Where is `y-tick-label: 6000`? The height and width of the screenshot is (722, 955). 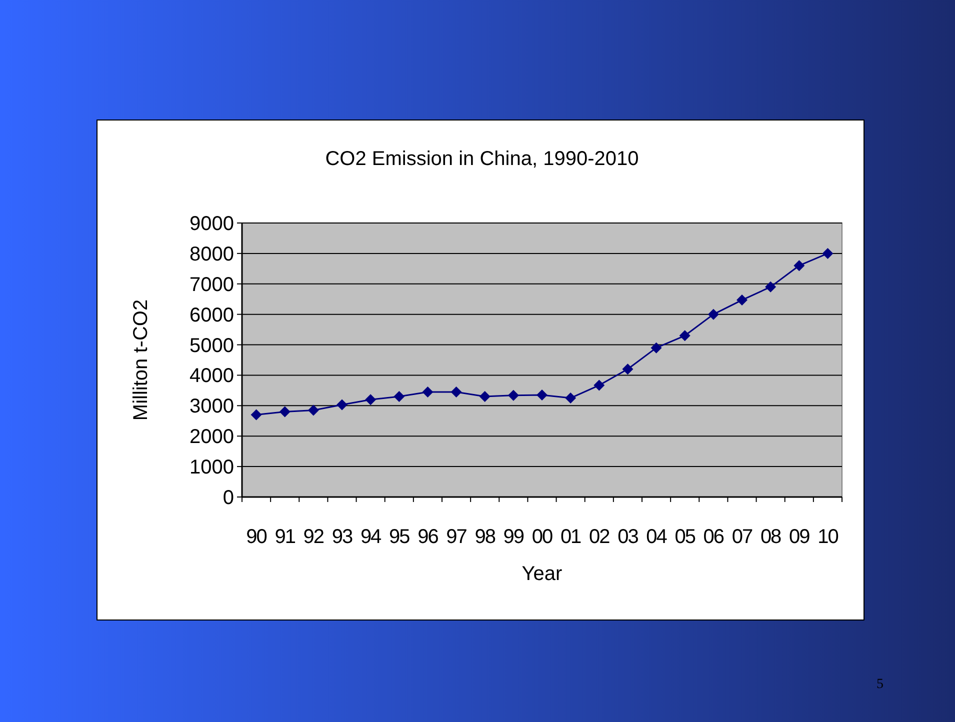 y-tick-label: 6000 is located at coordinates (212, 315).